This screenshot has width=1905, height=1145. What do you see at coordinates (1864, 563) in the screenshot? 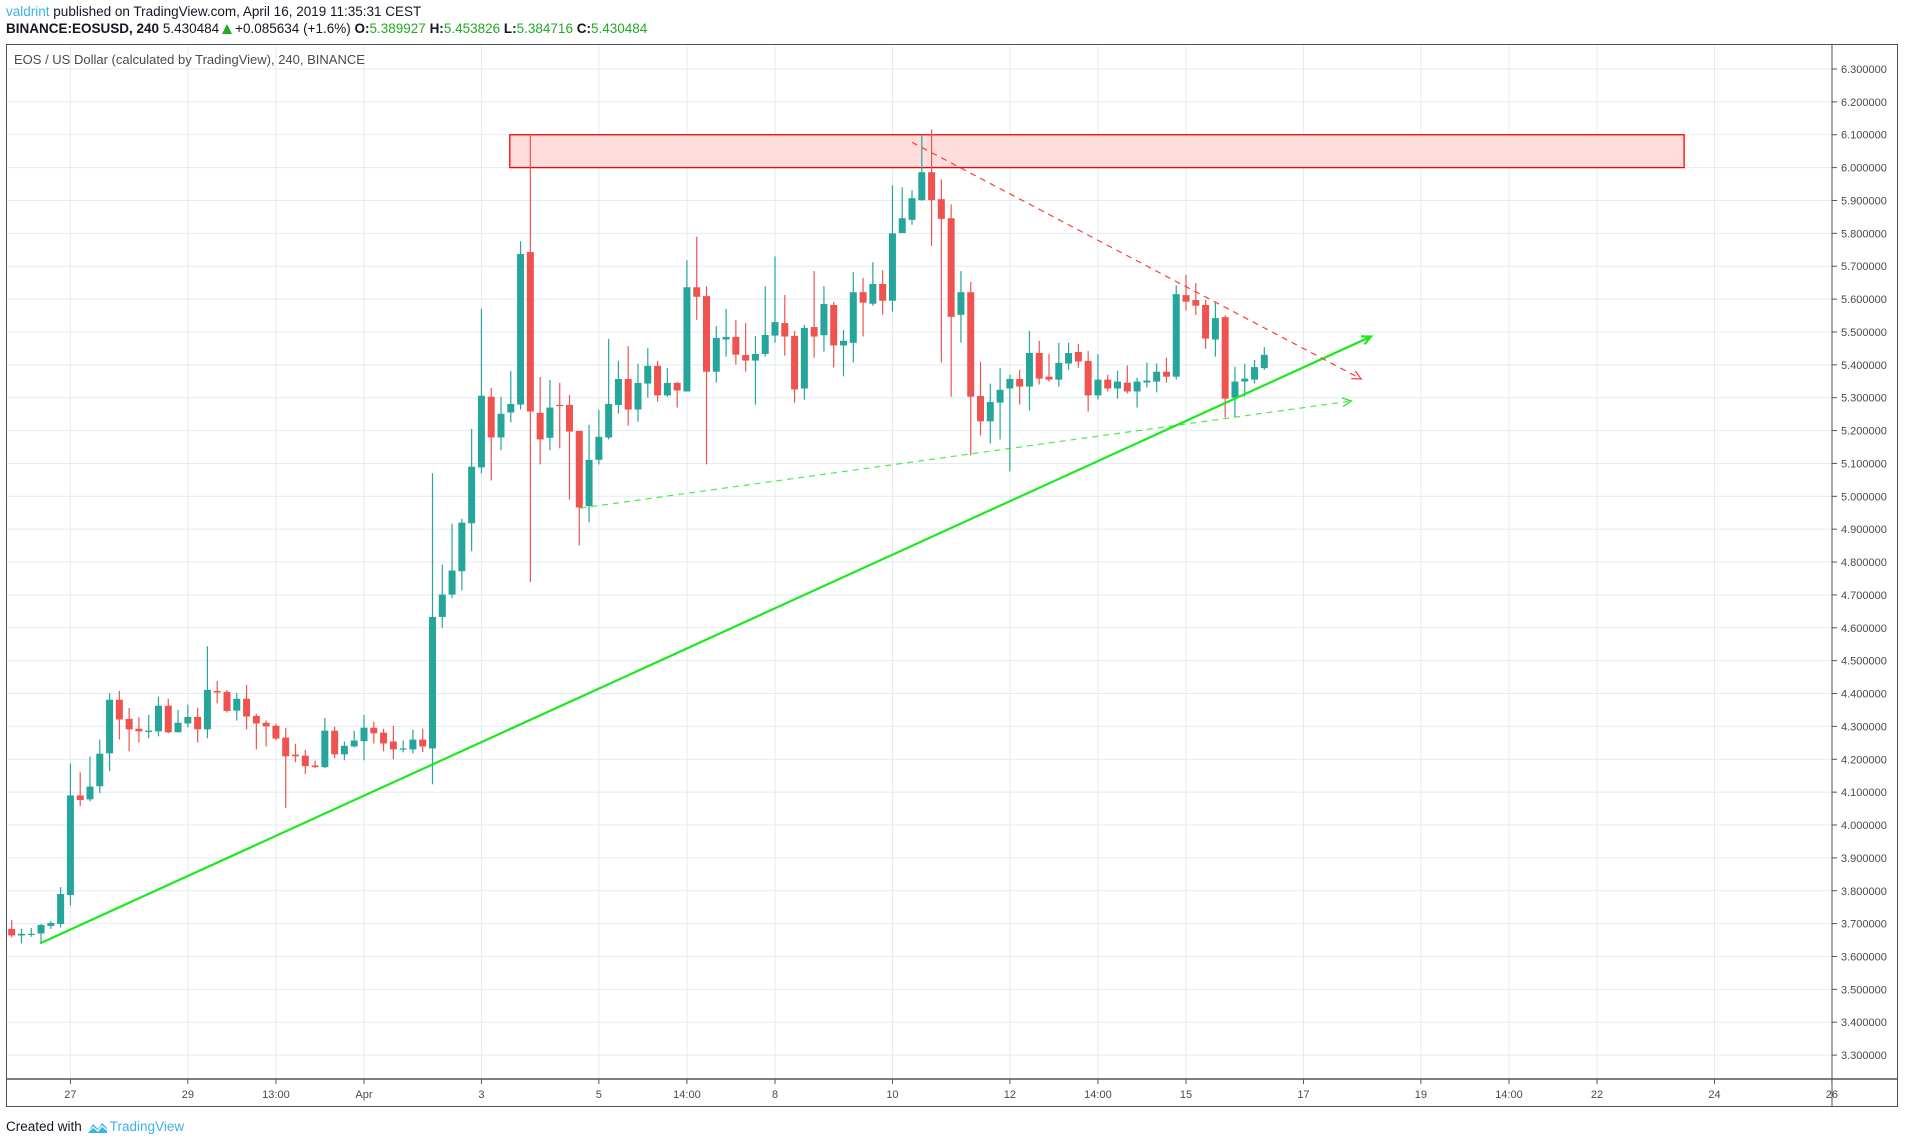
I see `y-tick-label: 4.800000` at bounding box center [1864, 563].